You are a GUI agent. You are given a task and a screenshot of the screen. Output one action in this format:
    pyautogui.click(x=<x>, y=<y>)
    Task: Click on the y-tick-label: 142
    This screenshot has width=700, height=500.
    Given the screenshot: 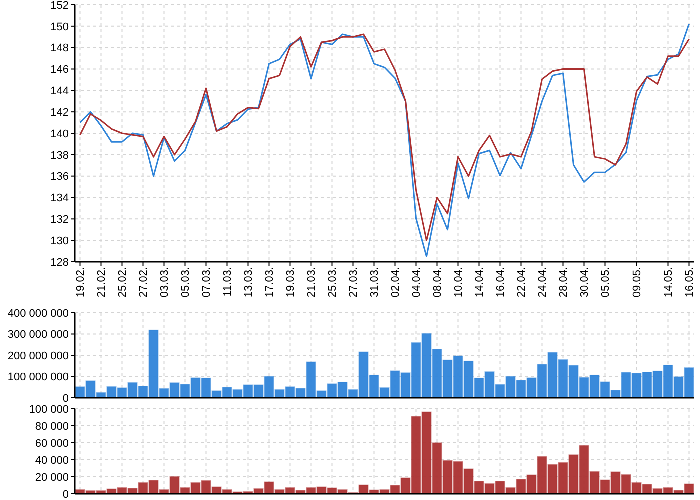 What is the action you would take?
    pyautogui.click(x=59, y=112)
    